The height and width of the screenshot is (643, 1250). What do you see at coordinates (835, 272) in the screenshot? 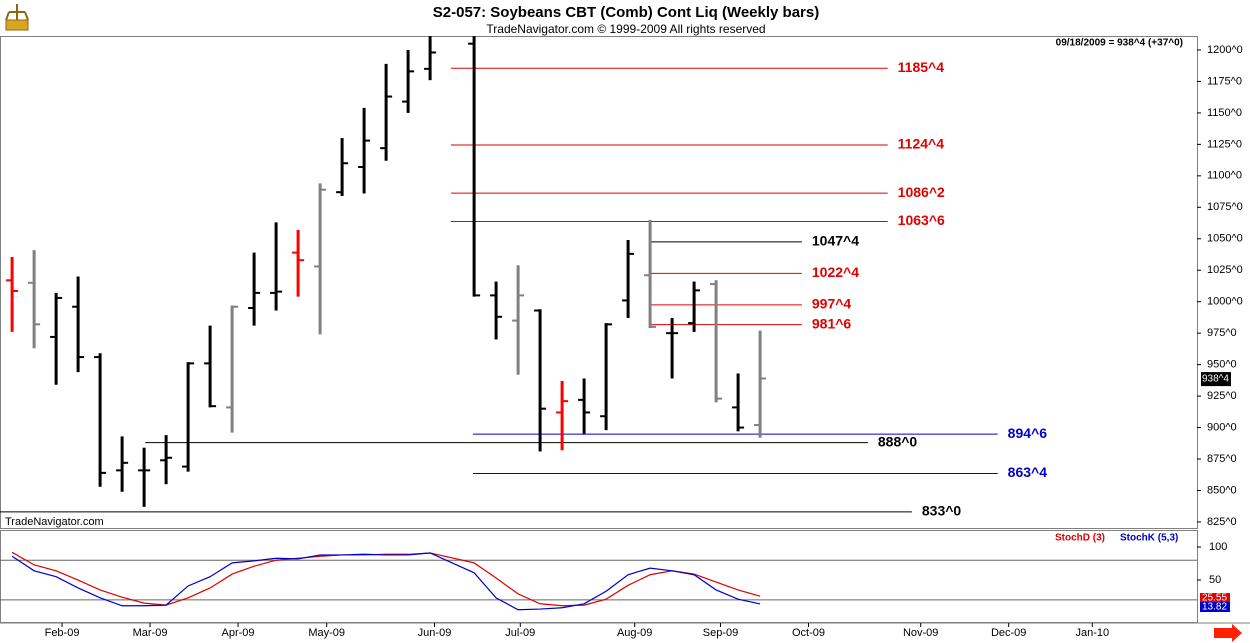
I see `level-label: 1022^4` at bounding box center [835, 272].